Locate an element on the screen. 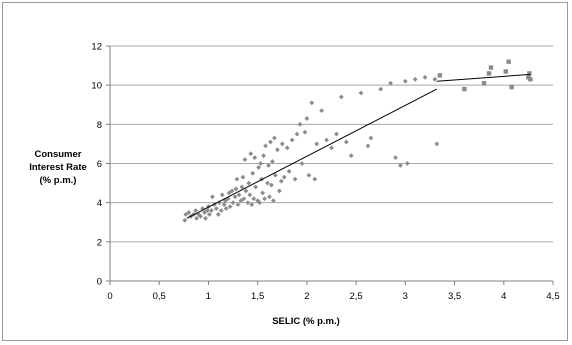  x-tick-label: 4,5 is located at coordinates (552, 296).